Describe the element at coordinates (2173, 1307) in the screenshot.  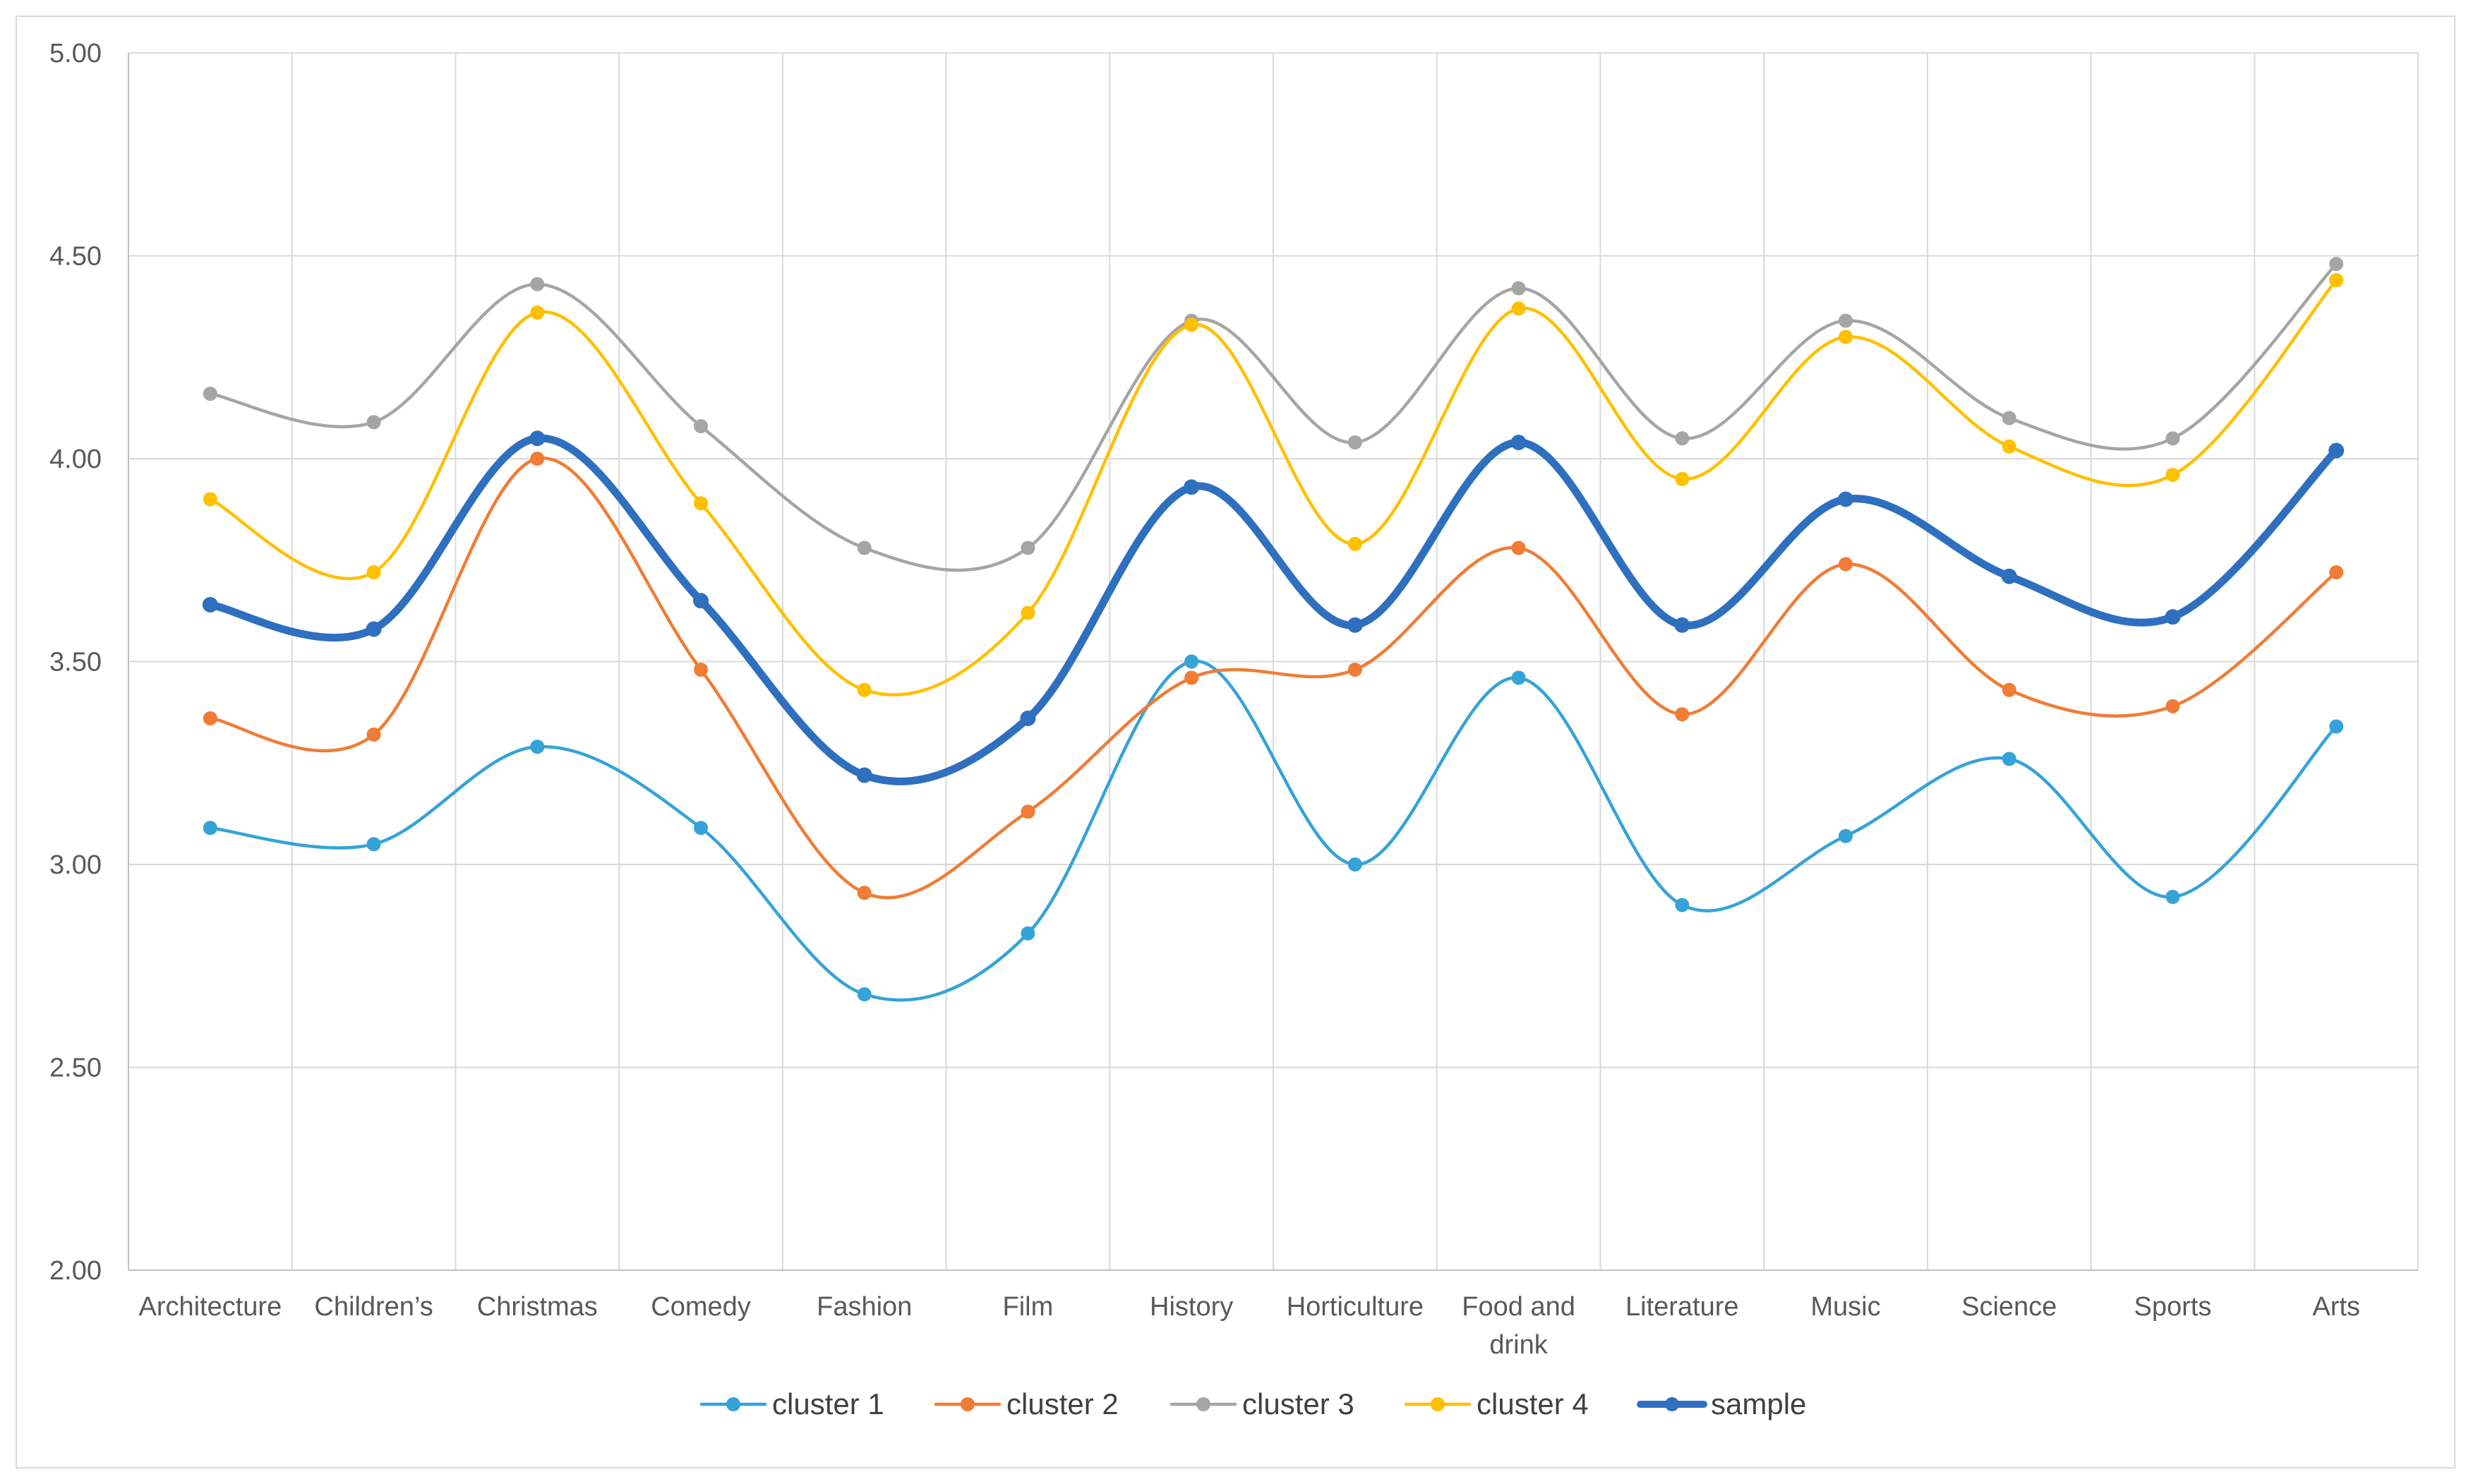
I see `x-tick-label: Sports` at that location.